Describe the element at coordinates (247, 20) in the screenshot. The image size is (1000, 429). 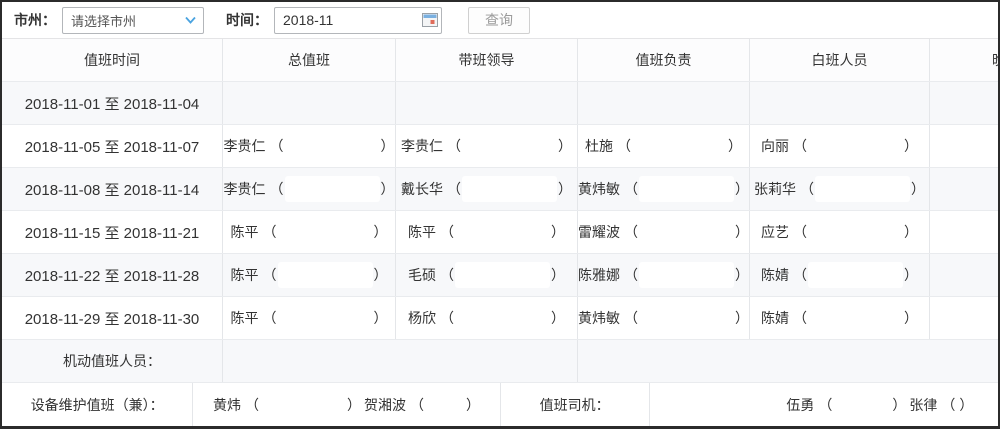
I see `time-label: 时间：` at that location.